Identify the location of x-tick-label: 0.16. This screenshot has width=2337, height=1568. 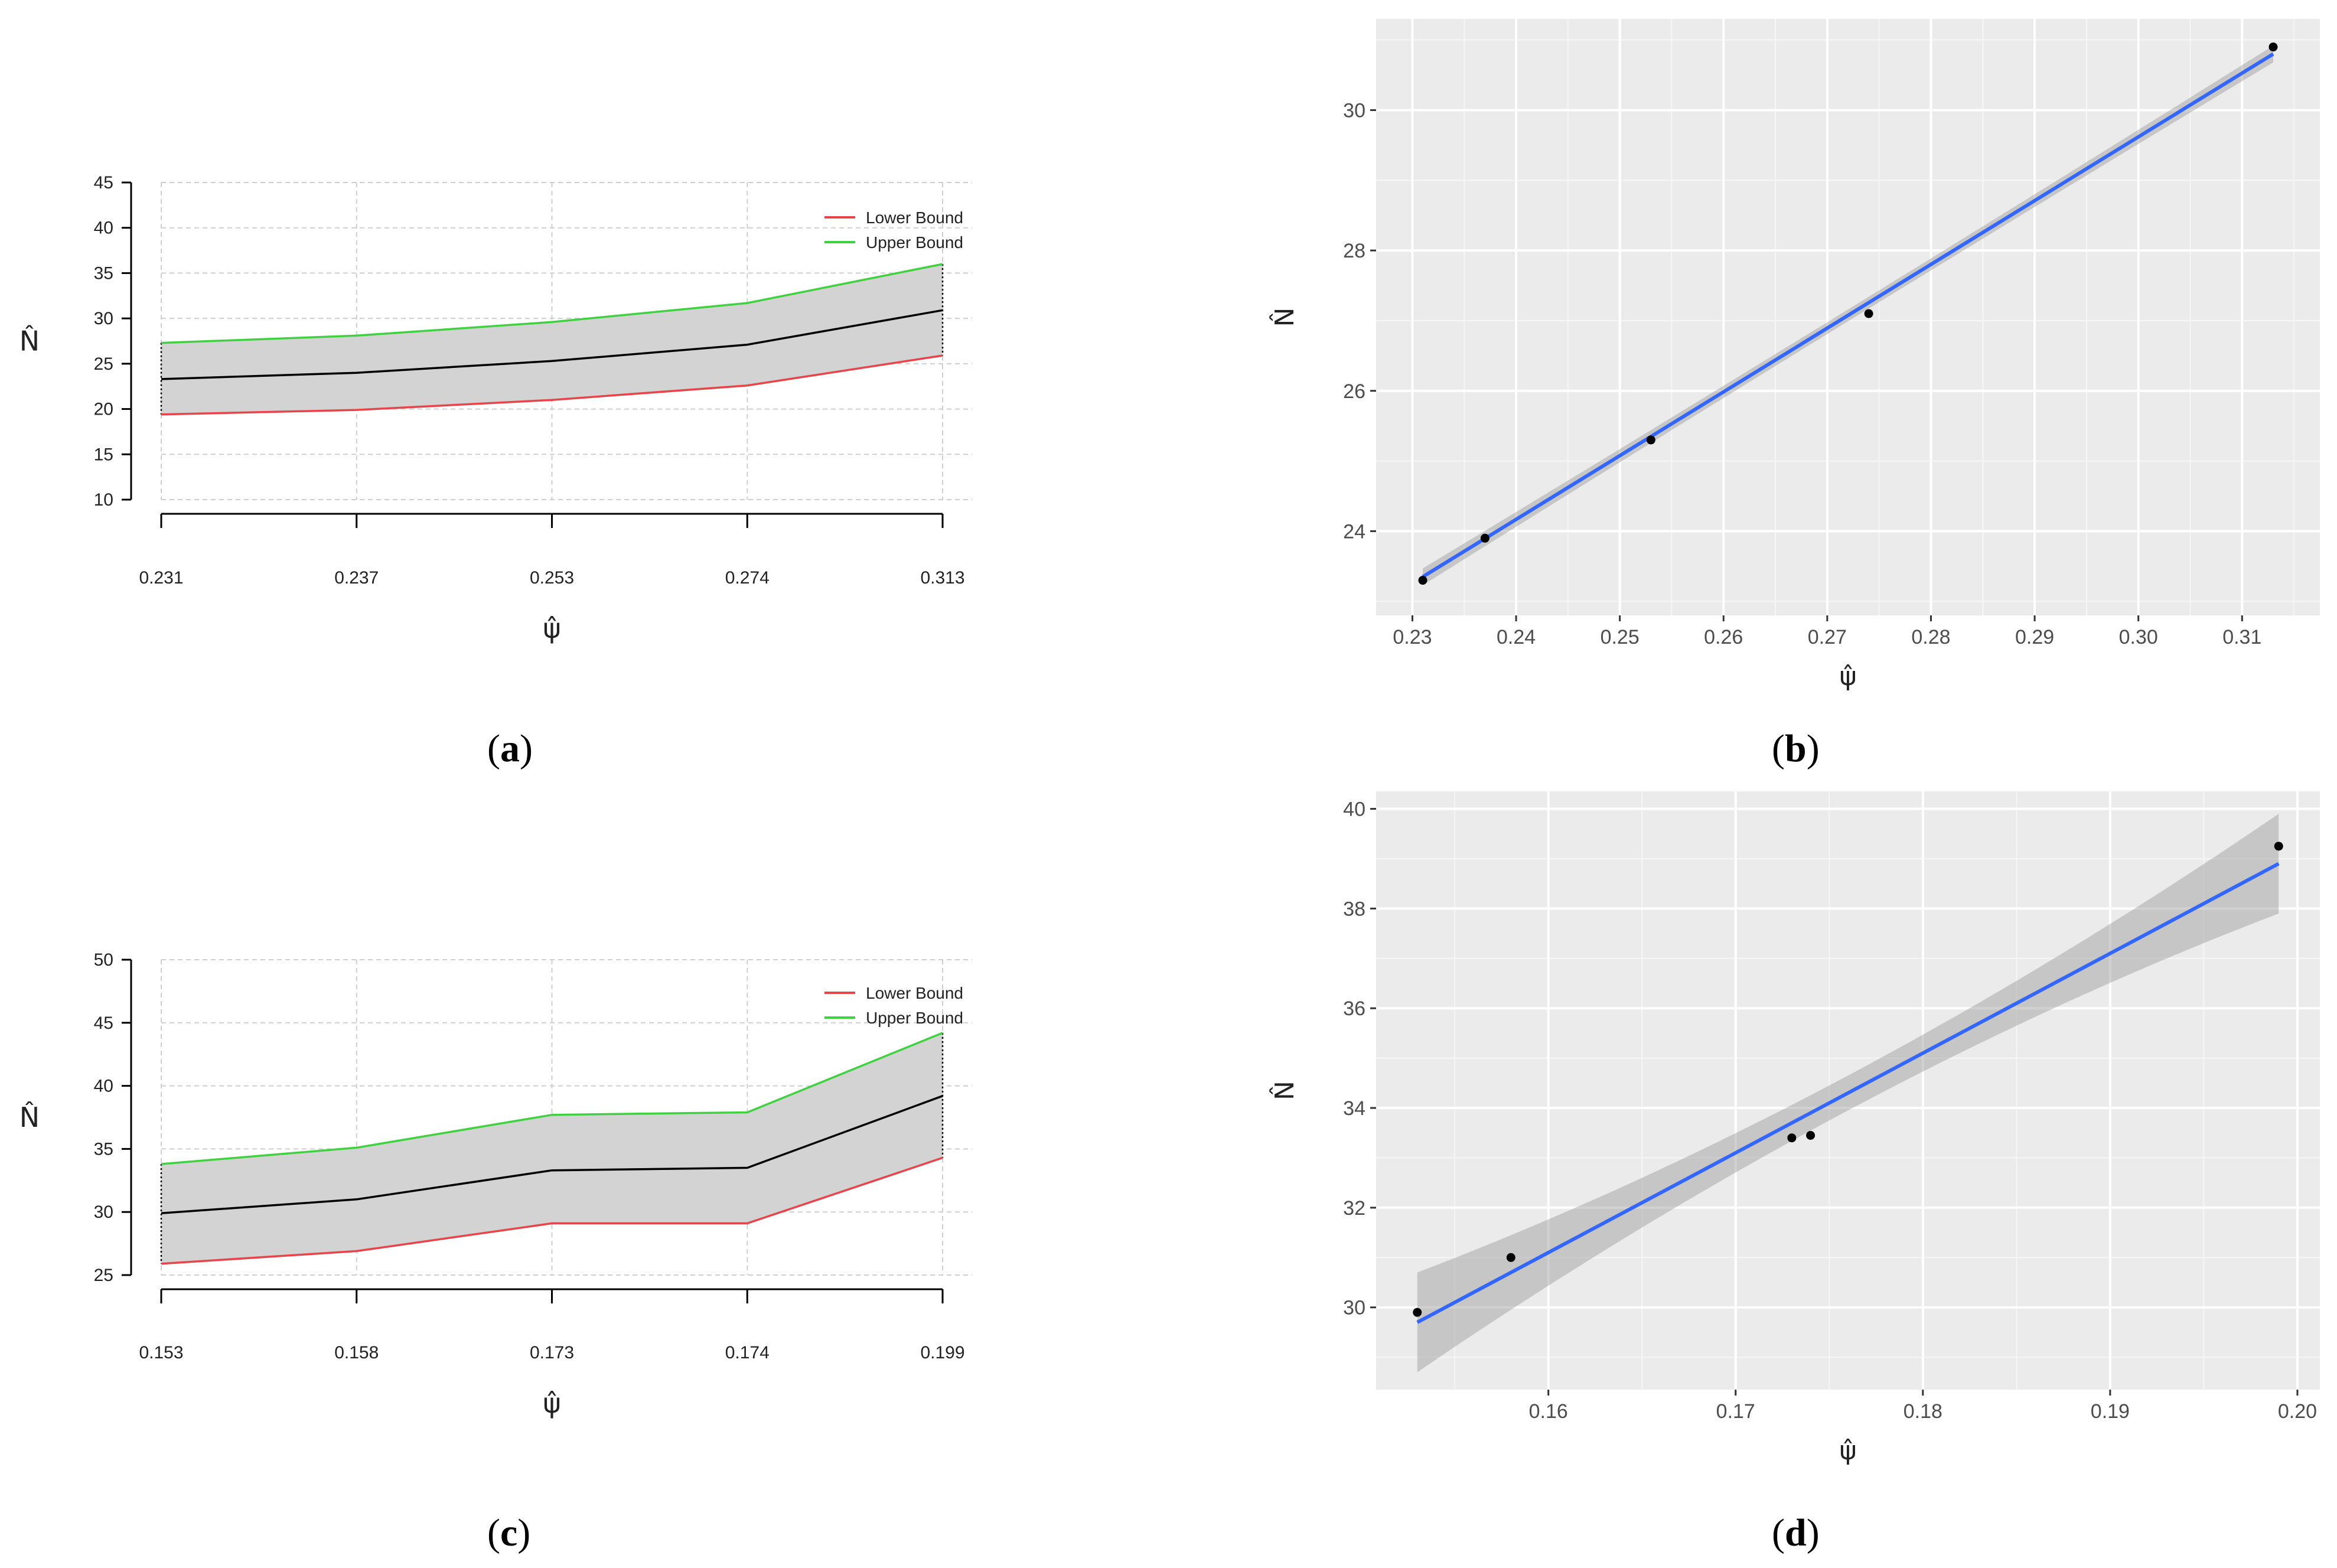
(1548, 1411).